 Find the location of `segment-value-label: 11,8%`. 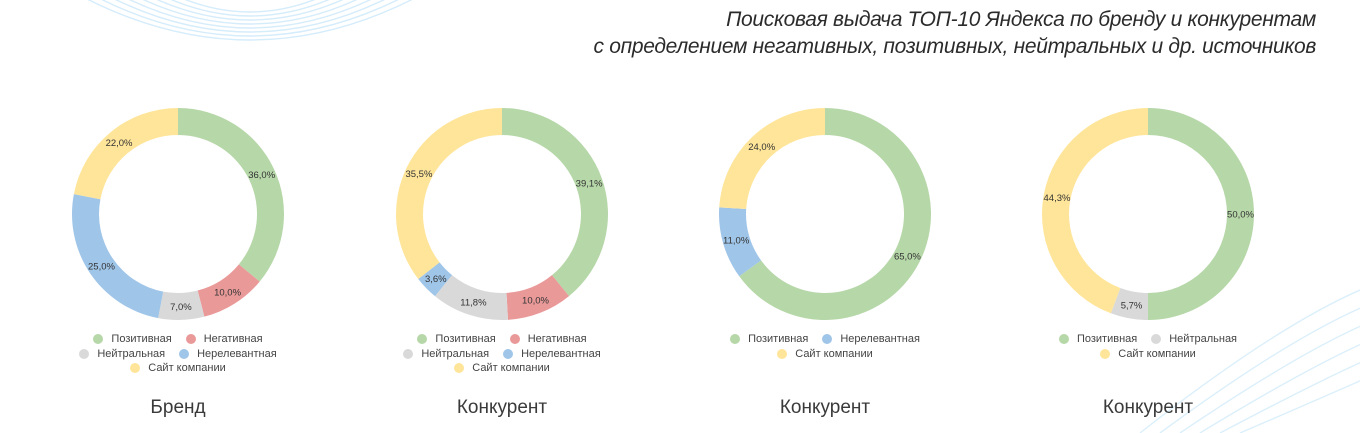

segment-value-label: 11,8% is located at coordinates (473, 302).